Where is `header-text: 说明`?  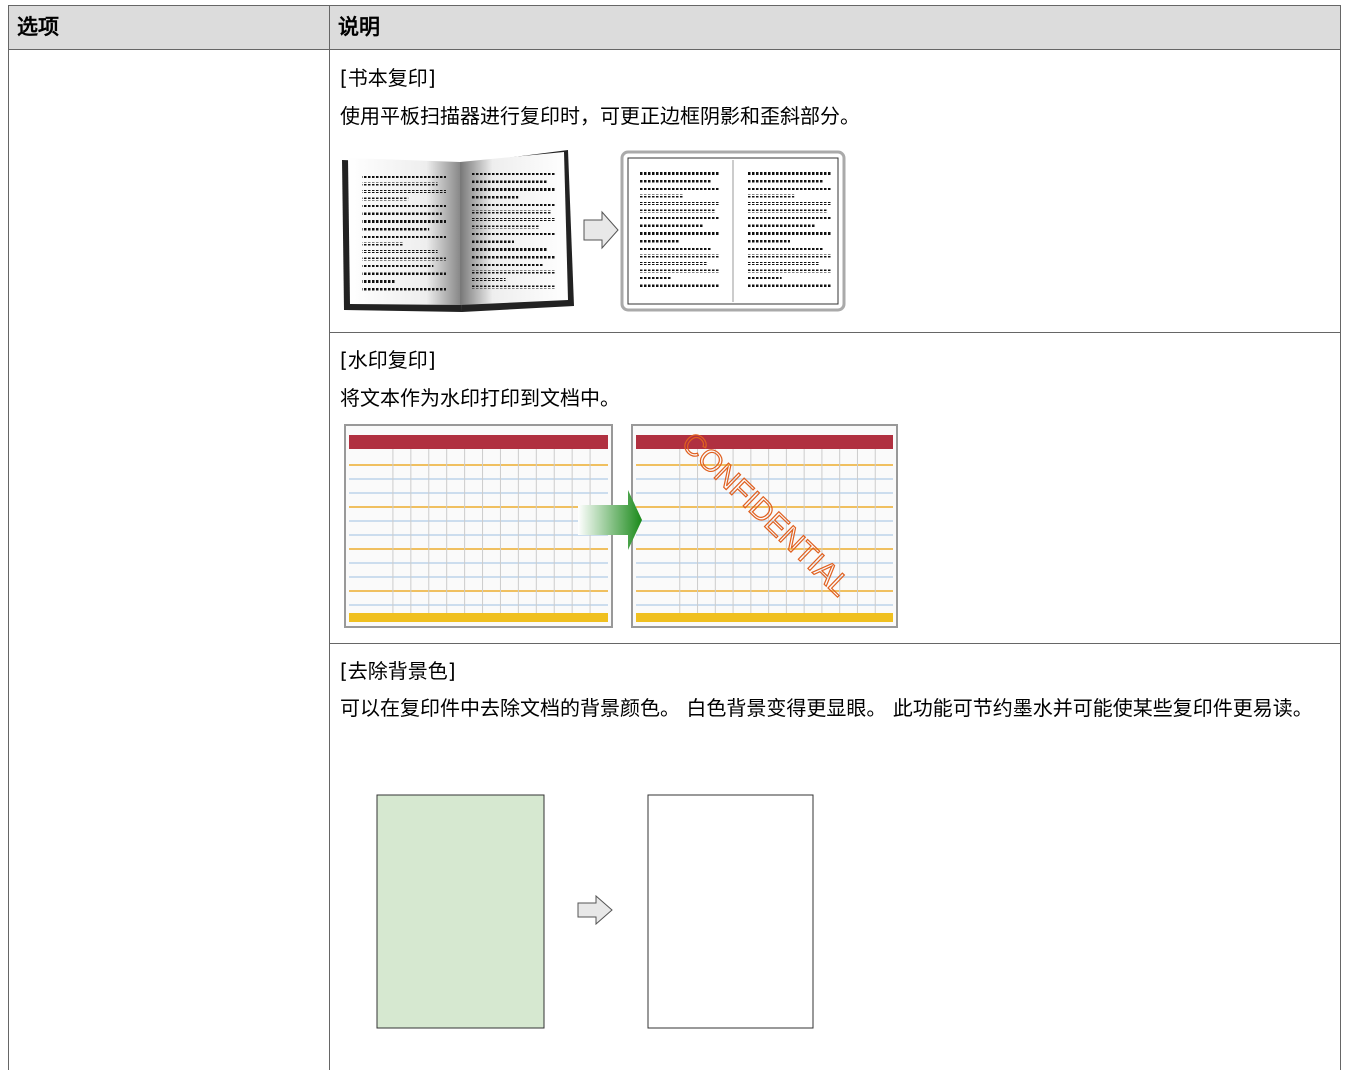 header-text: 说明 is located at coordinates (359, 27).